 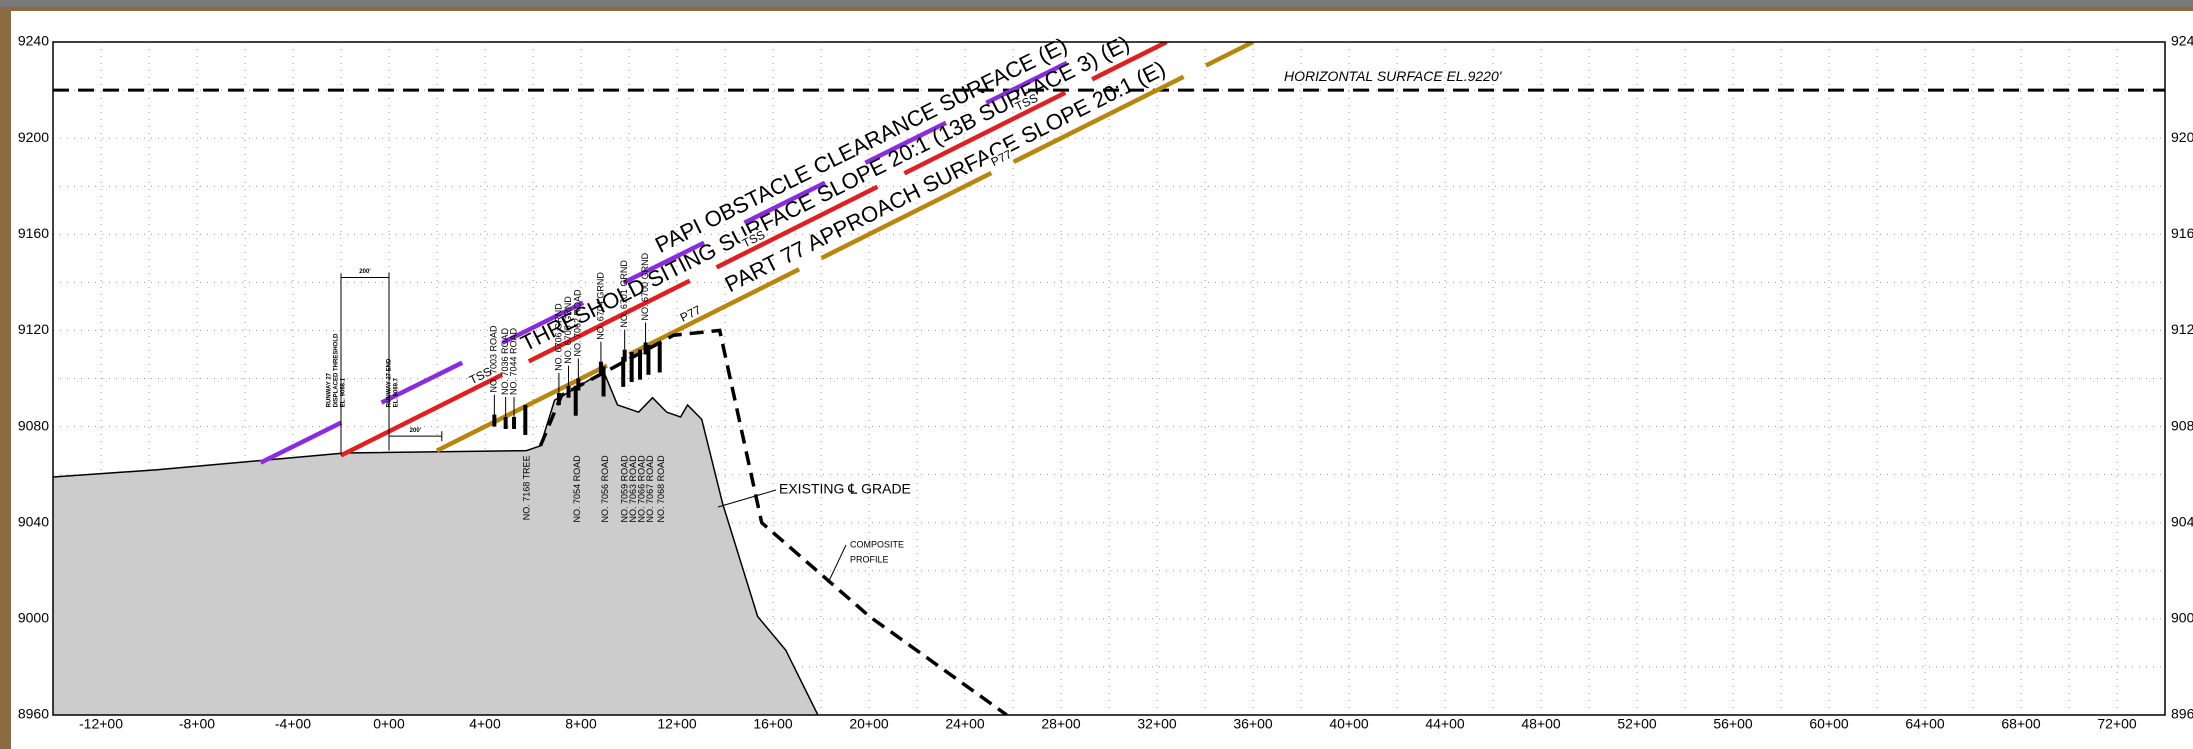 What do you see at coordinates (2182, 233) in the screenshot?
I see `y-tick-label-right: 9160` at bounding box center [2182, 233].